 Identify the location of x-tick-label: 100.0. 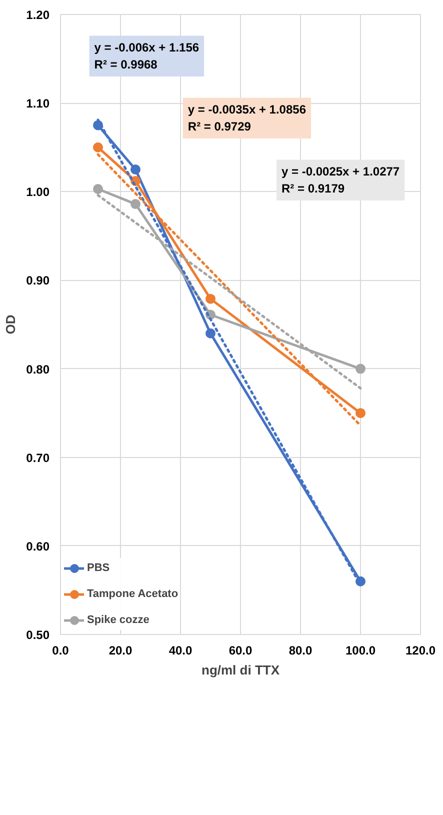
(360, 651).